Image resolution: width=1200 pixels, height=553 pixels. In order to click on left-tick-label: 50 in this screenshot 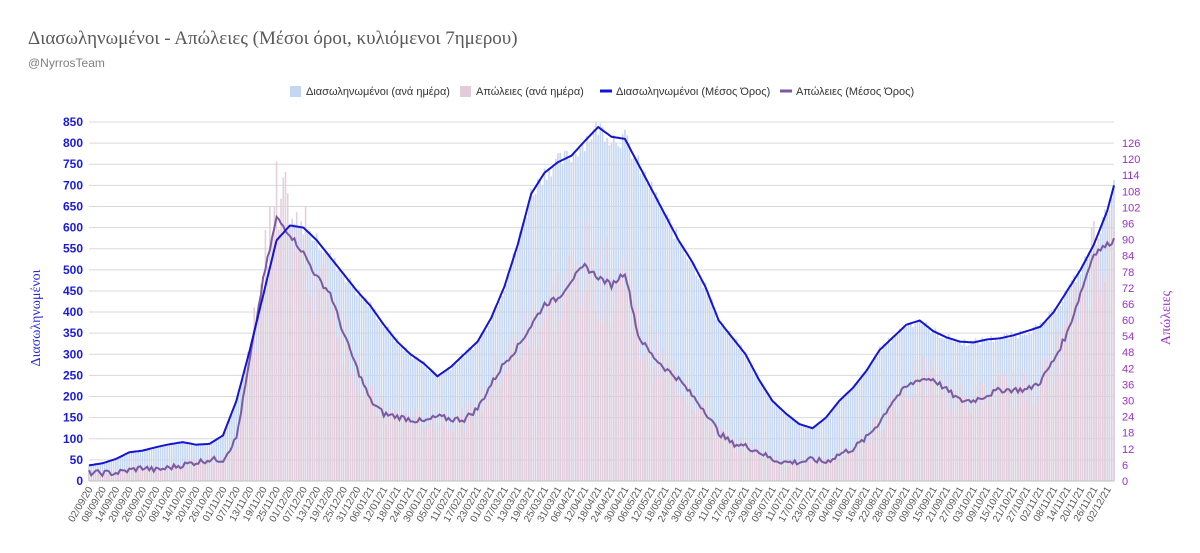, I will do `click(77, 460)`.